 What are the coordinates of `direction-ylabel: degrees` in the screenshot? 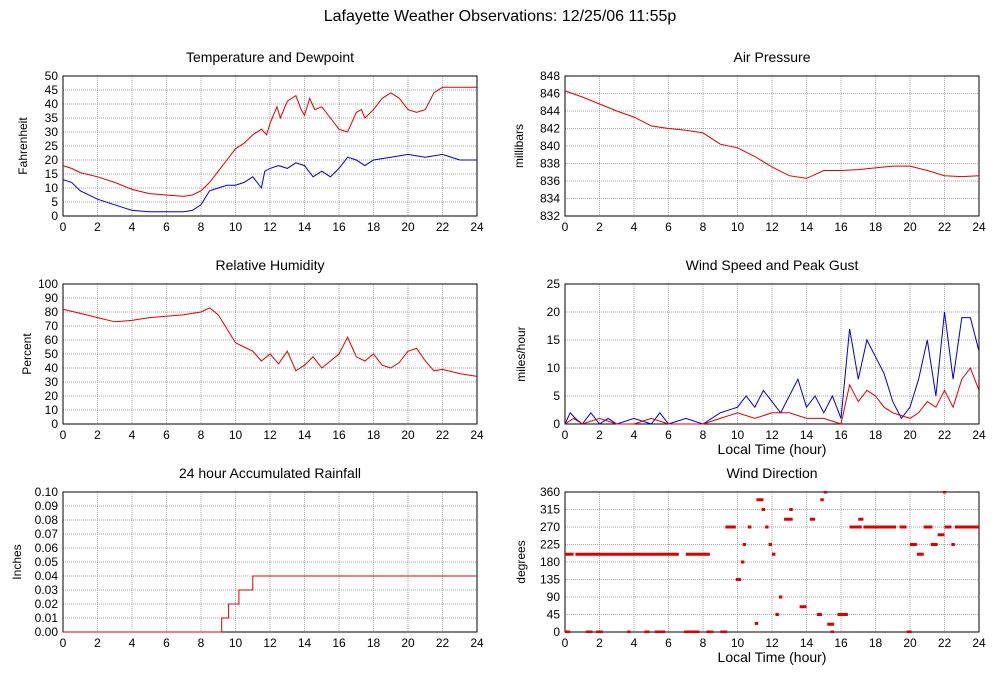 It's located at (521, 561).